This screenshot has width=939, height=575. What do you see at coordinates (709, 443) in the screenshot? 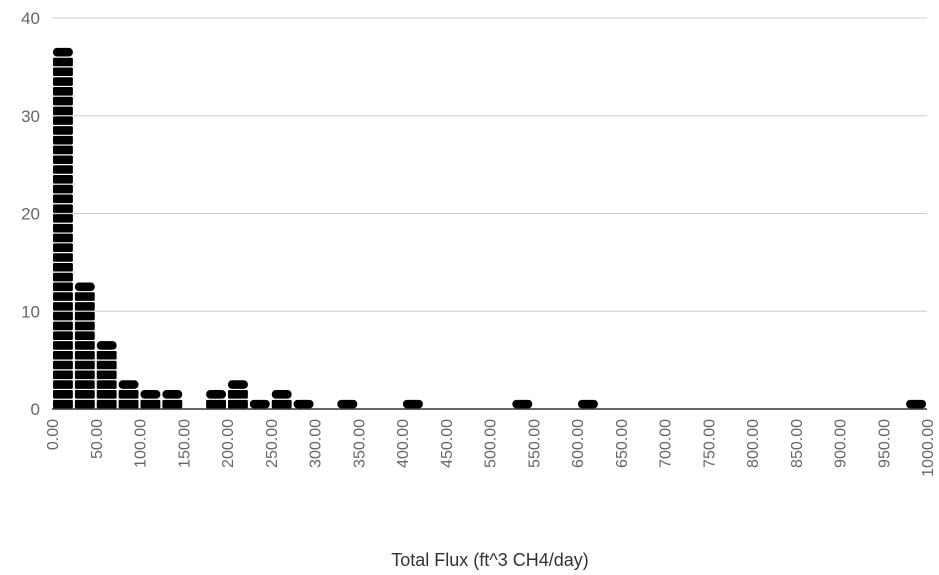
I see `x-tick-label: 750.00` at bounding box center [709, 443].